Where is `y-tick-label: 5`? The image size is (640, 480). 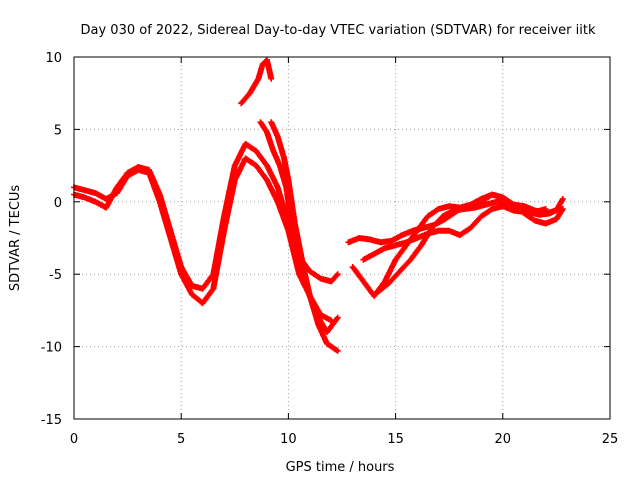 y-tick-label: 5 is located at coordinates (58, 130).